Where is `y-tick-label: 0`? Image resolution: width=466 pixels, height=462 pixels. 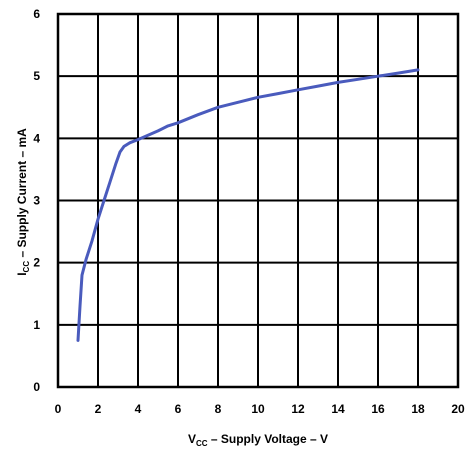 y-tick-label: 0 is located at coordinates (36, 387).